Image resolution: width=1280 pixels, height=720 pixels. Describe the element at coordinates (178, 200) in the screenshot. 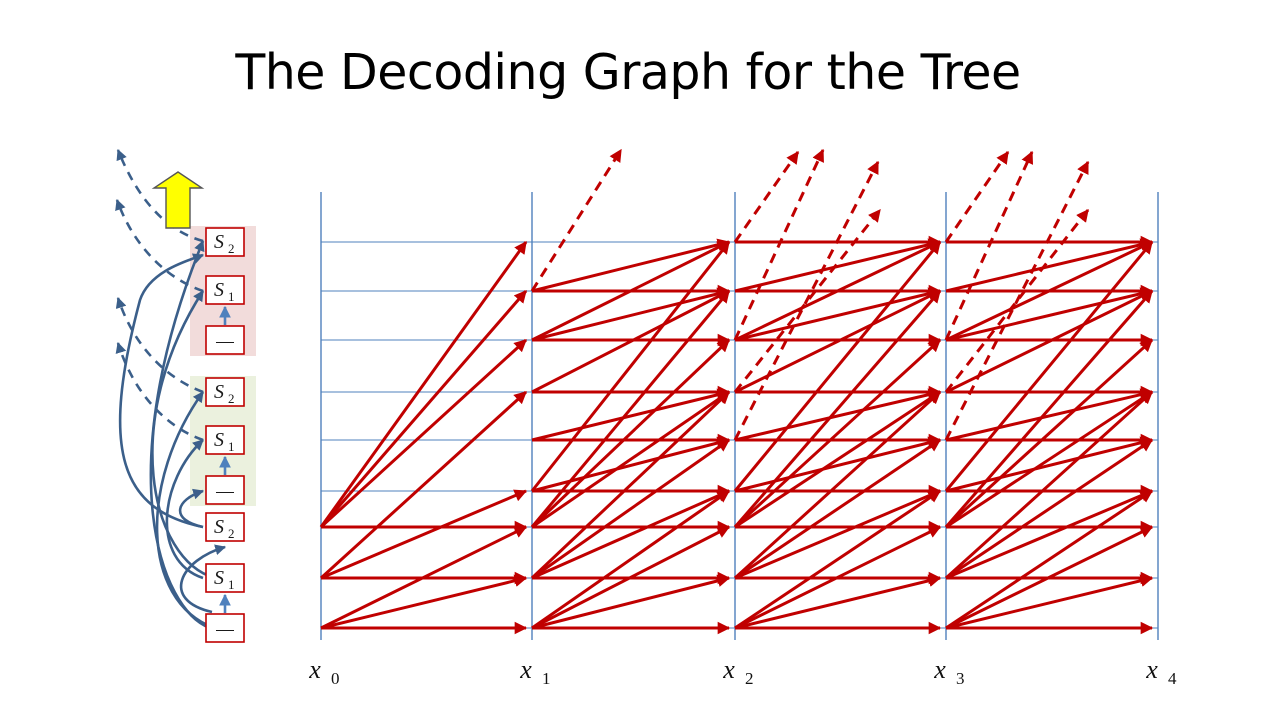

I see `yellow-up-arrow-icon` at that location.